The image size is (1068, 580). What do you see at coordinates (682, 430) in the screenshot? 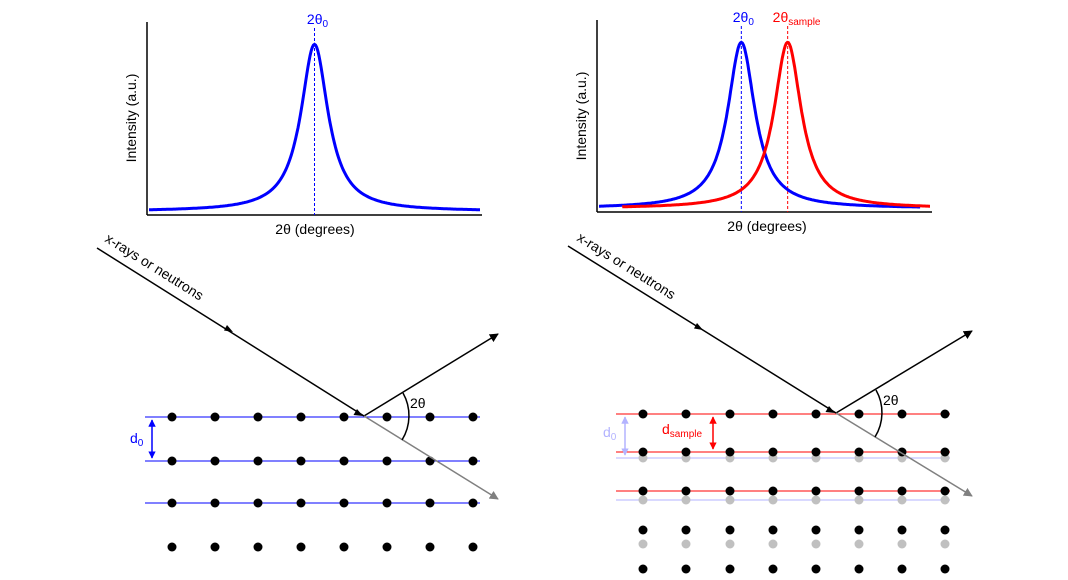
I see `dsample-spacing-label: dsample` at bounding box center [682, 430].